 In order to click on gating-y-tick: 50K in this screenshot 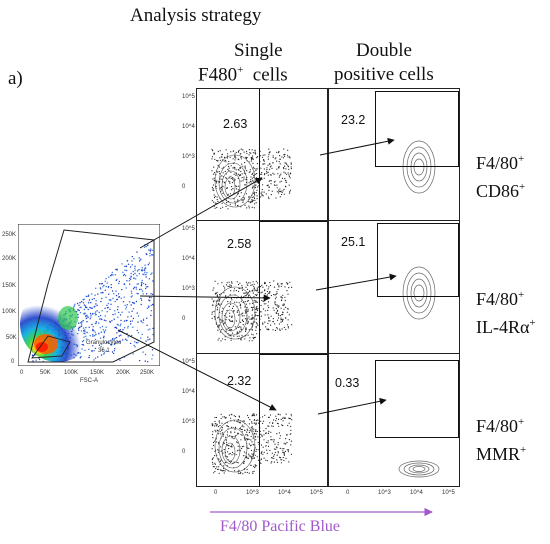, I will do `click(11, 338)`.